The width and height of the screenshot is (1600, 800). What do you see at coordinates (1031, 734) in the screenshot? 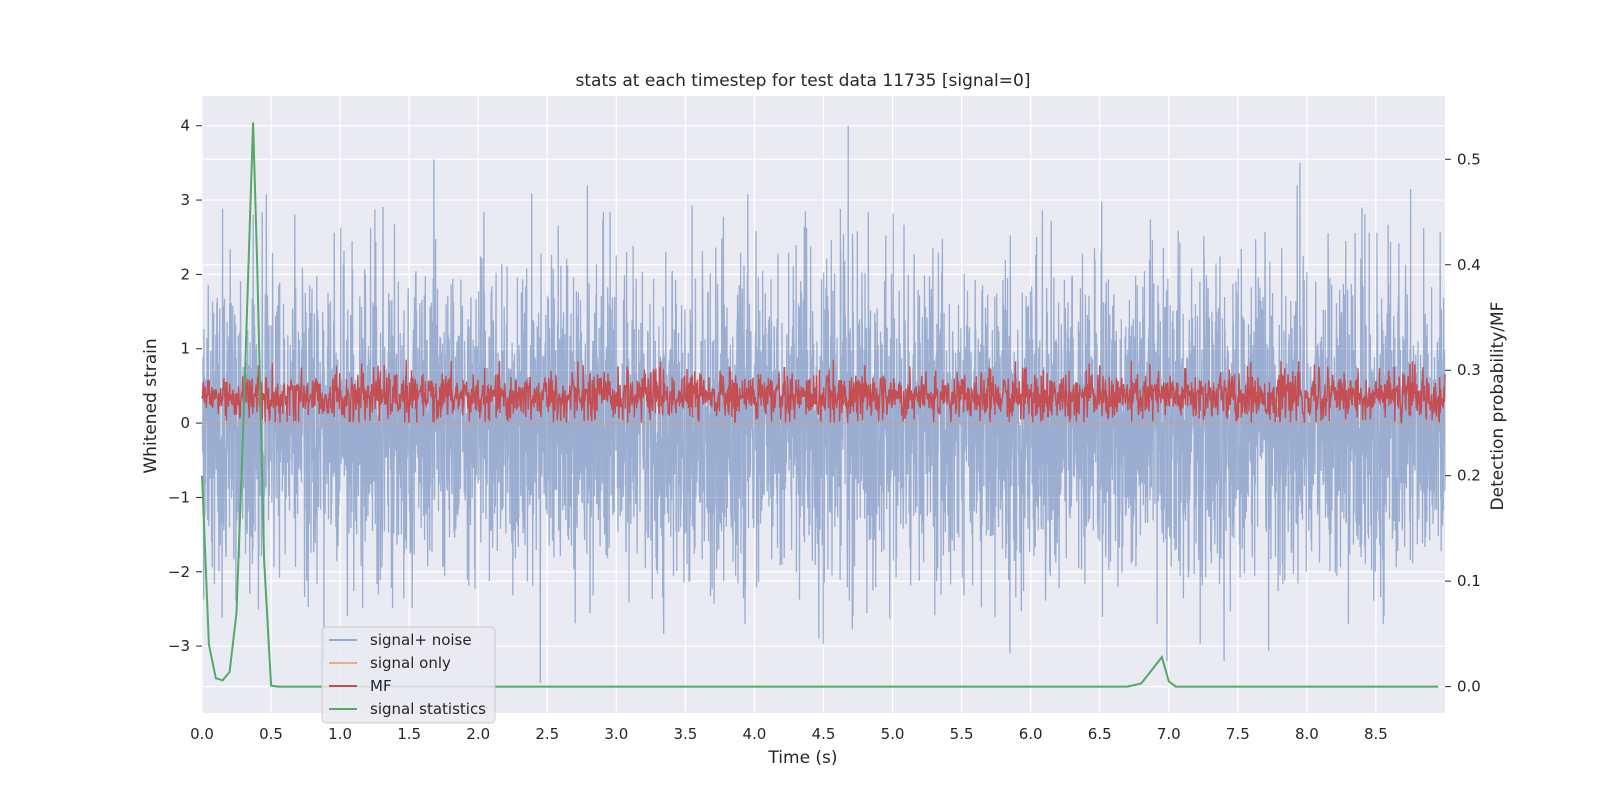
I see `x-tick-label: 6.0` at bounding box center [1031, 734].